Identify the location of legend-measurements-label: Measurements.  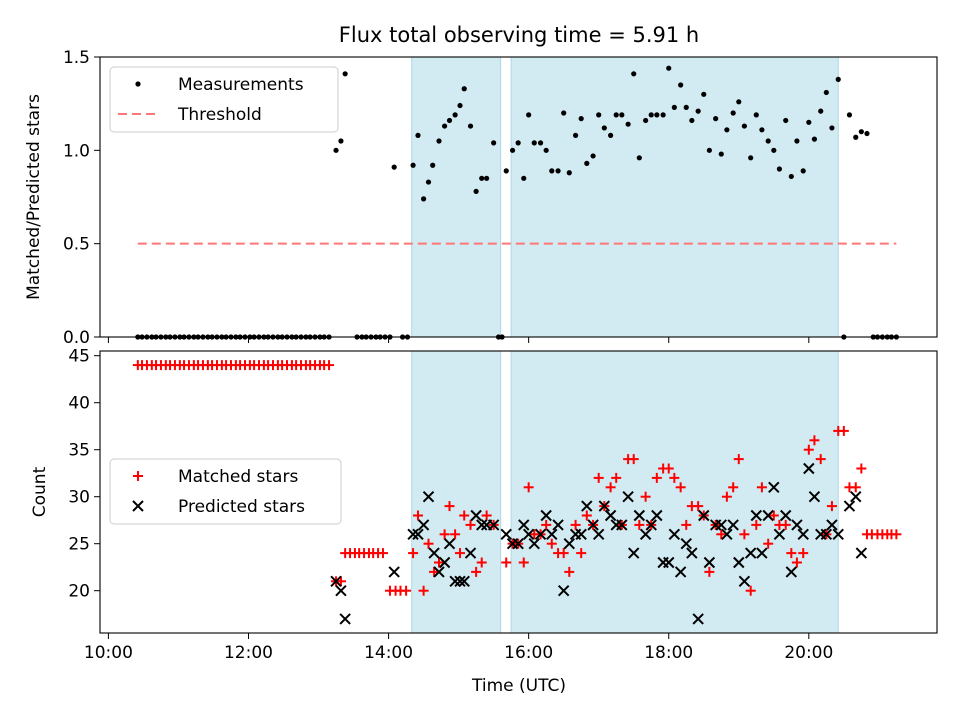
(241, 85).